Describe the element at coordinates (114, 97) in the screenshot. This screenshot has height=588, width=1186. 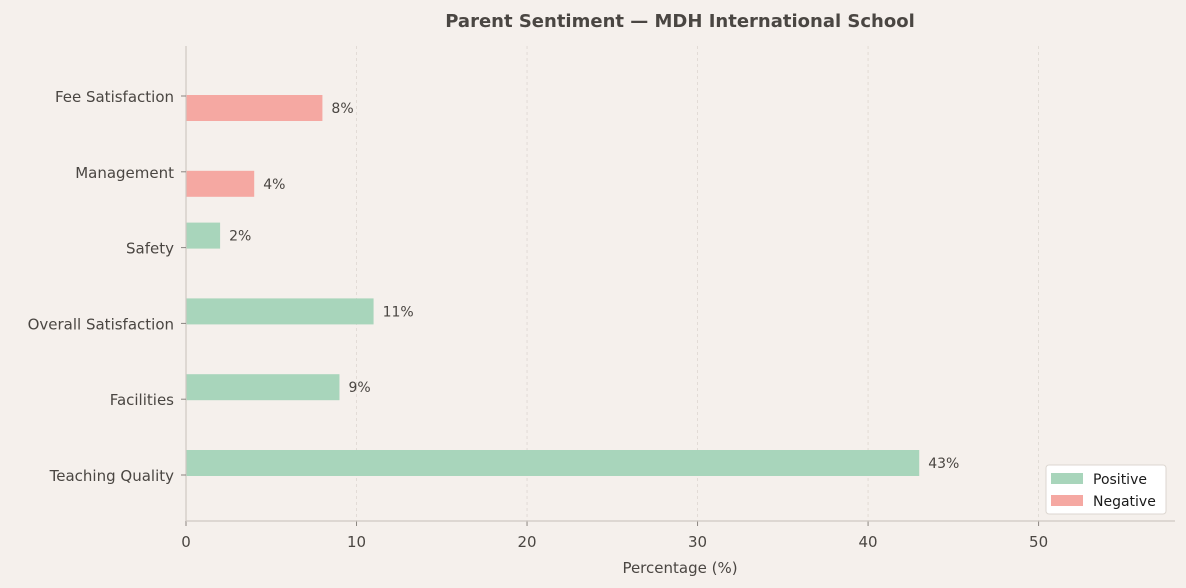
I see `y-tick-label: Fee Satisfaction` at that location.